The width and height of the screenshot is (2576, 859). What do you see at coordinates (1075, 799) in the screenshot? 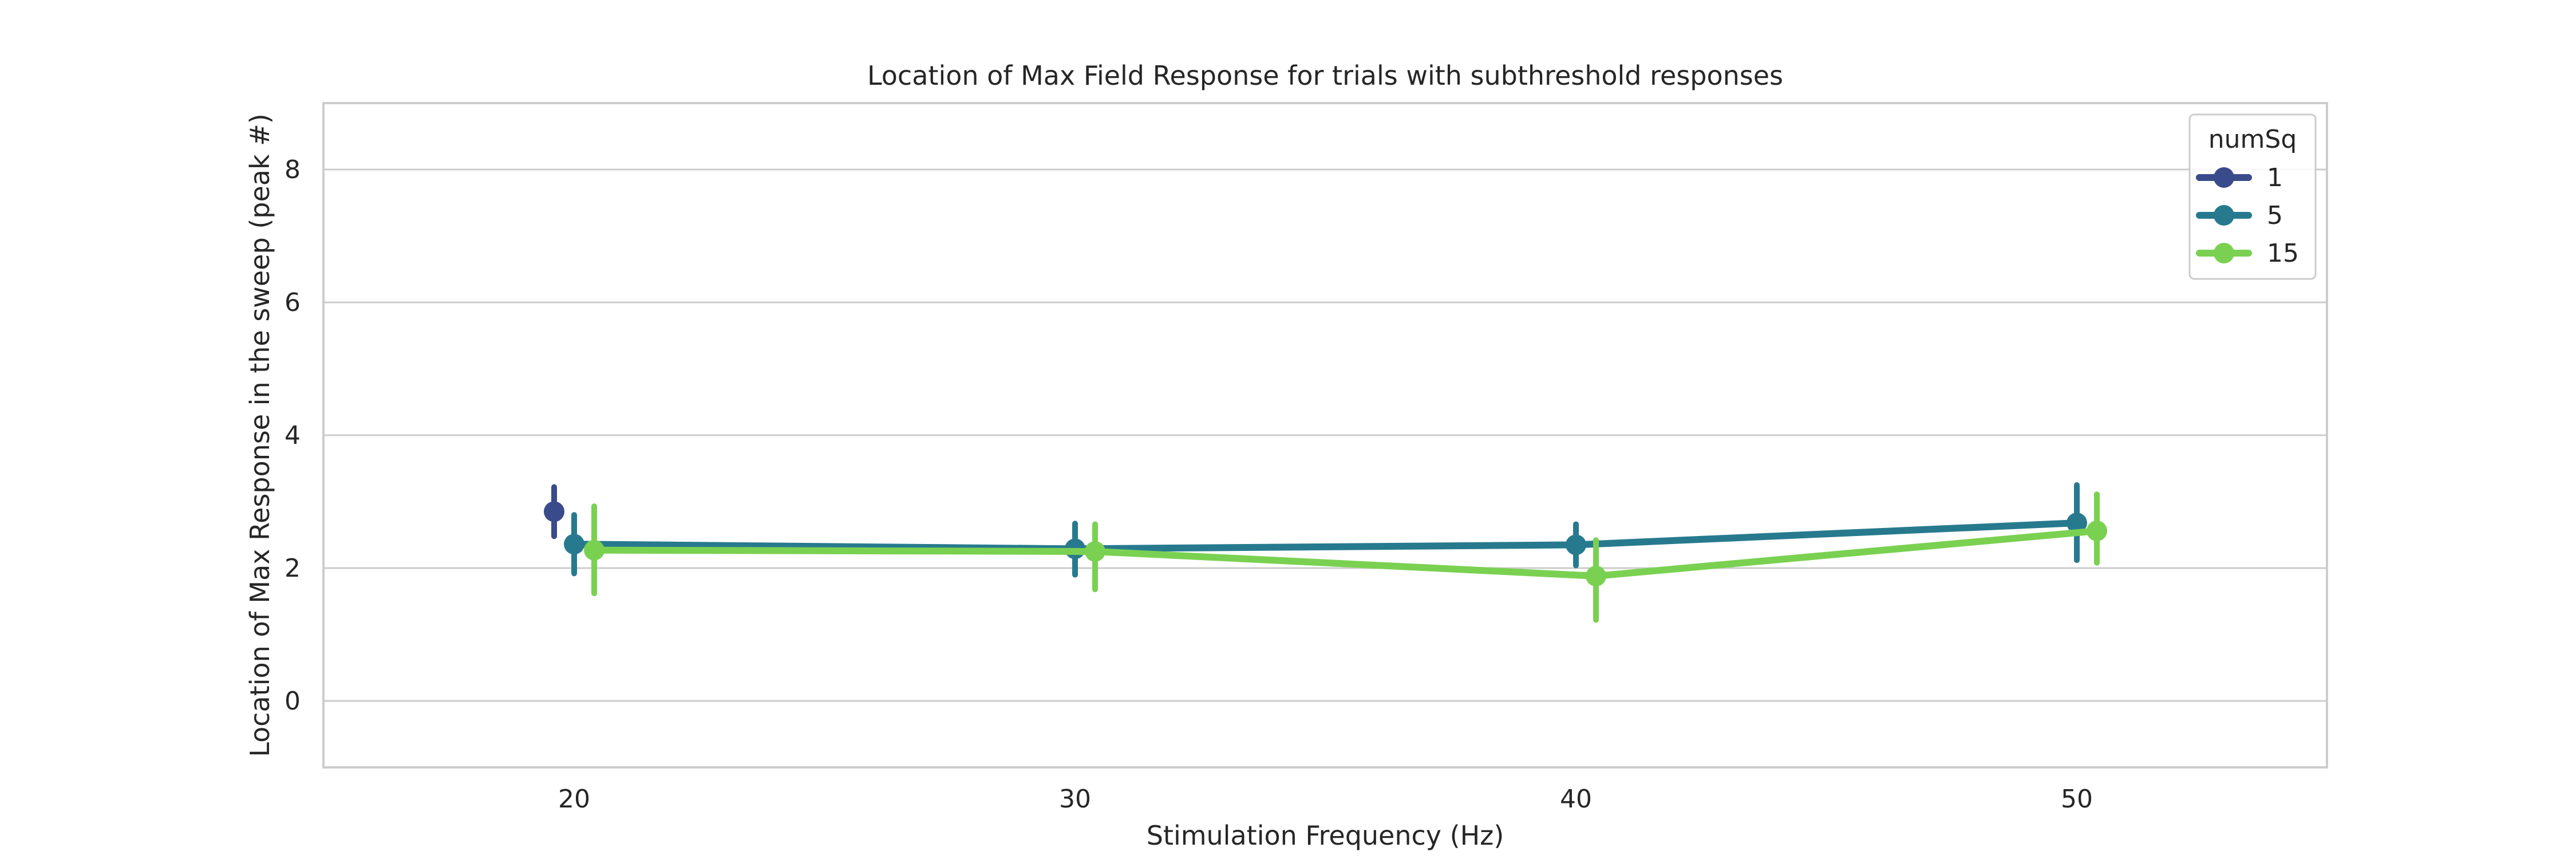
I see `x-tick-label: 30` at bounding box center [1075, 799].